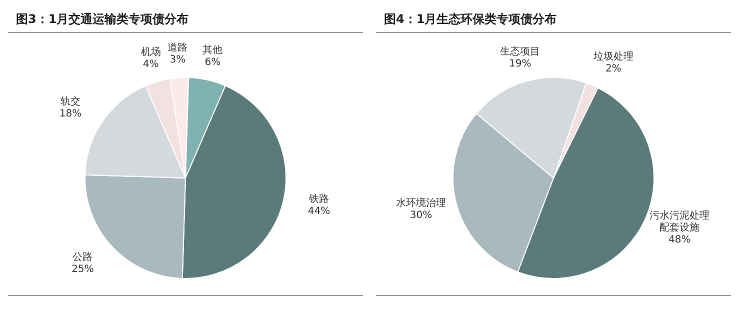 The image size is (739, 329). Describe the element at coordinates (421, 216) in the screenshot. I see `data-label: 30%` at that location.